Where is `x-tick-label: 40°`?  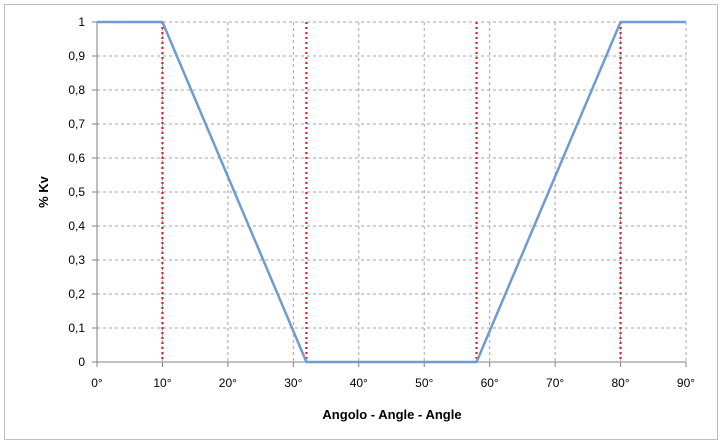
x-tick-label: 40° is located at coordinates (359, 383).